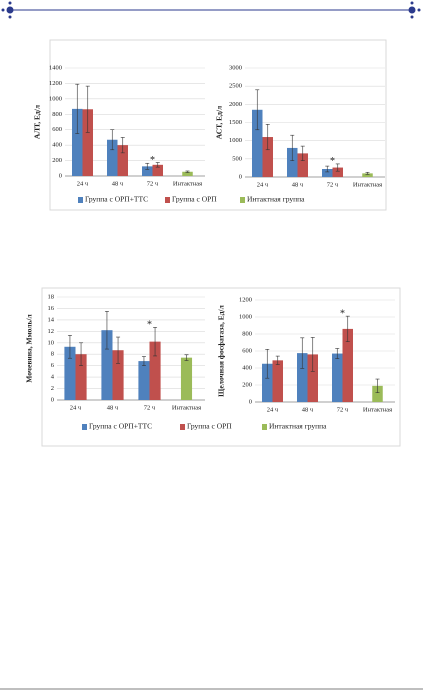 The height and width of the screenshot is (697, 423). Describe the element at coordinates (55, 83) in the screenshot. I see `y-tick-label: 1200` at that location.